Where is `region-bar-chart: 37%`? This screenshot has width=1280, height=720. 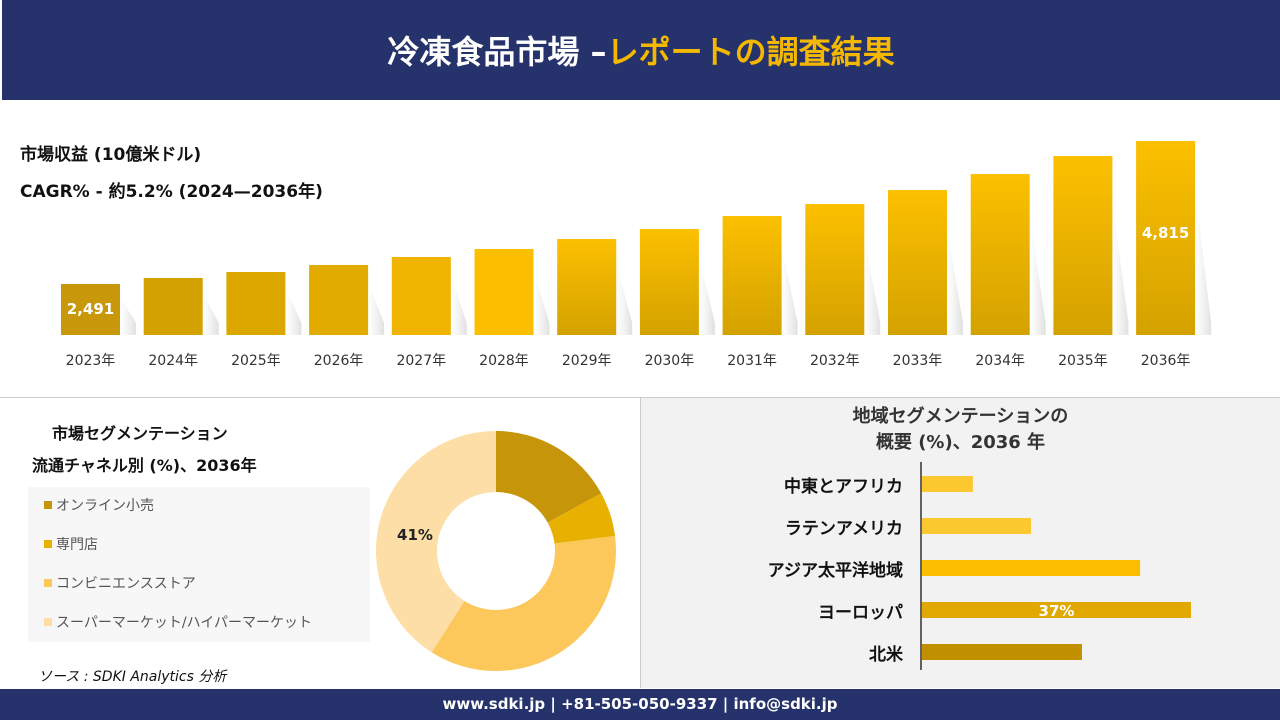 region-bar-chart: 37% is located at coordinates (1055, 566).